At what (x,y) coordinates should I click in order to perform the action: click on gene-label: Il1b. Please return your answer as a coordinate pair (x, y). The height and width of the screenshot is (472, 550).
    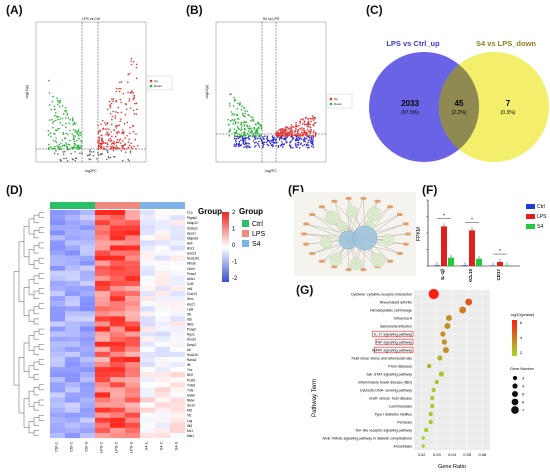
    Looking at the image, I should click on (189, 319).